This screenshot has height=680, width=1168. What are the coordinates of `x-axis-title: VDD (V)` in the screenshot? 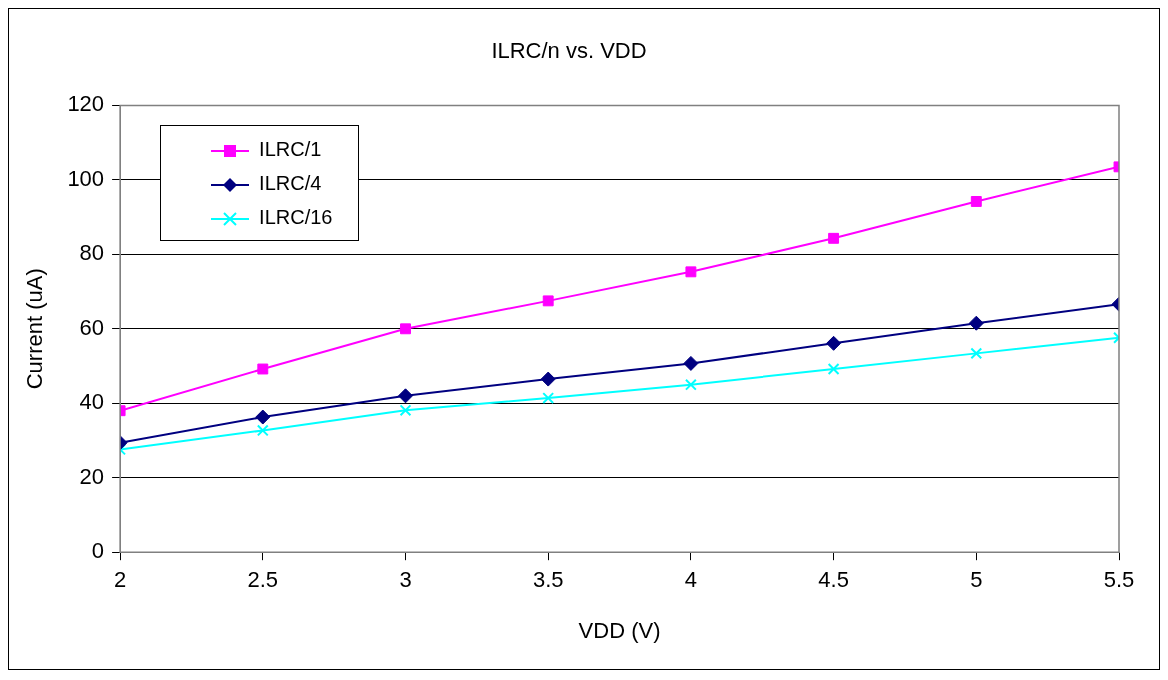 It's located at (619, 630).